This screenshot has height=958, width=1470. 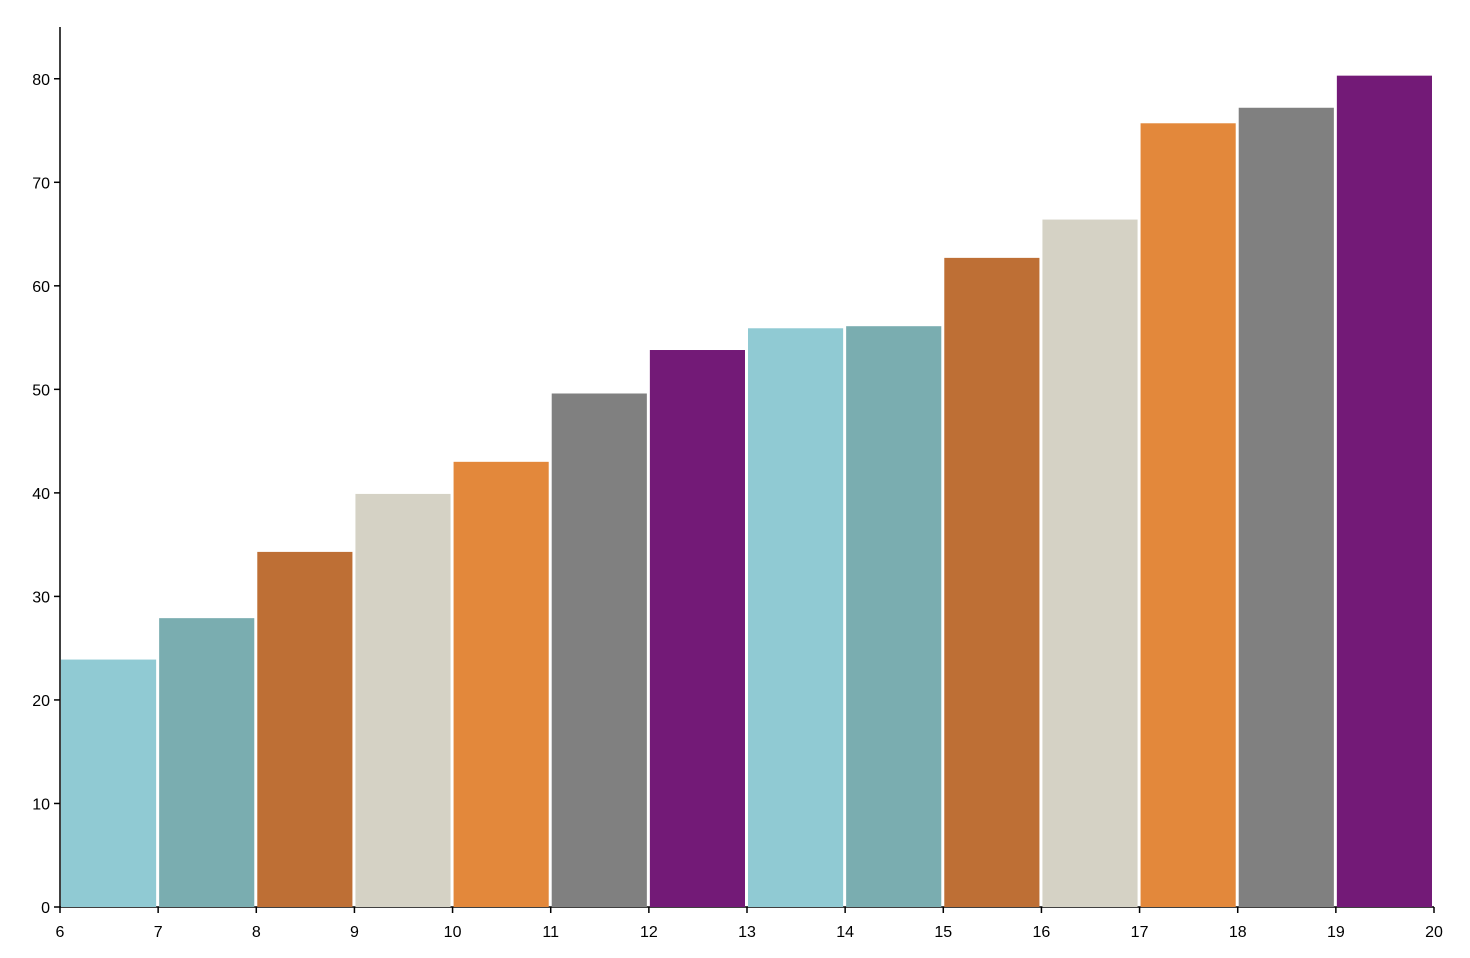 I want to click on y-tick-label: 70, so click(x=41, y=183).